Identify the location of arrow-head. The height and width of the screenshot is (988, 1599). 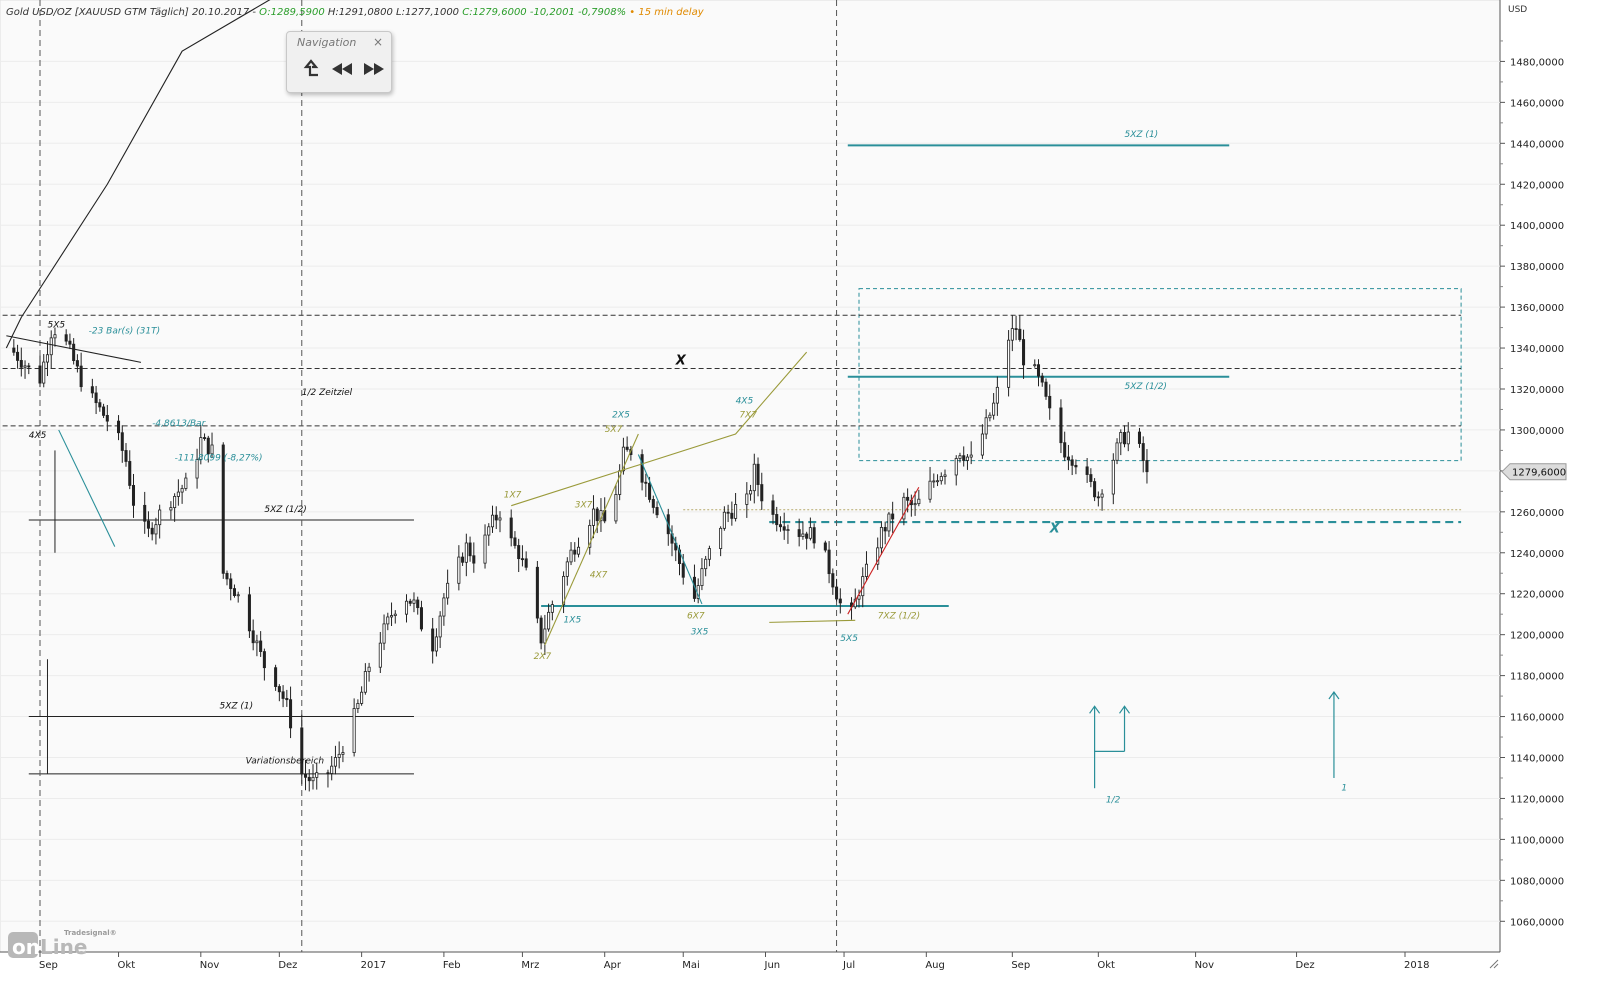
(1095, 709).